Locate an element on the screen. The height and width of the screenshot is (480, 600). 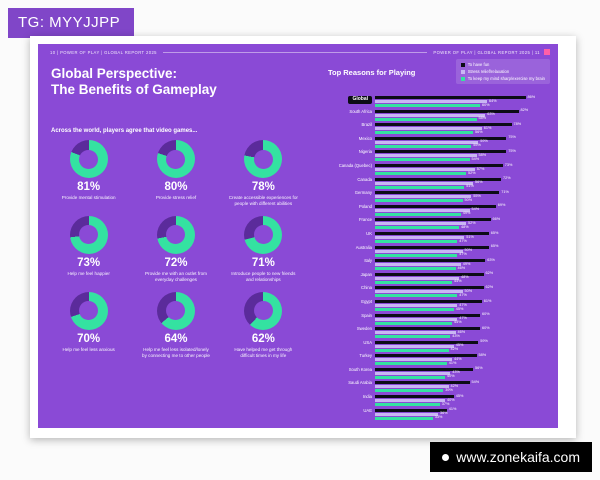
bar-value: 44% is located at coordinates (458, 281).